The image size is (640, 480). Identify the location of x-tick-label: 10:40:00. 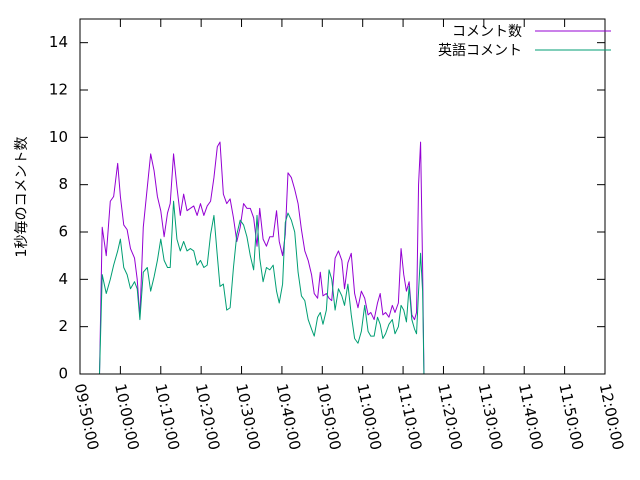
(289, 417).